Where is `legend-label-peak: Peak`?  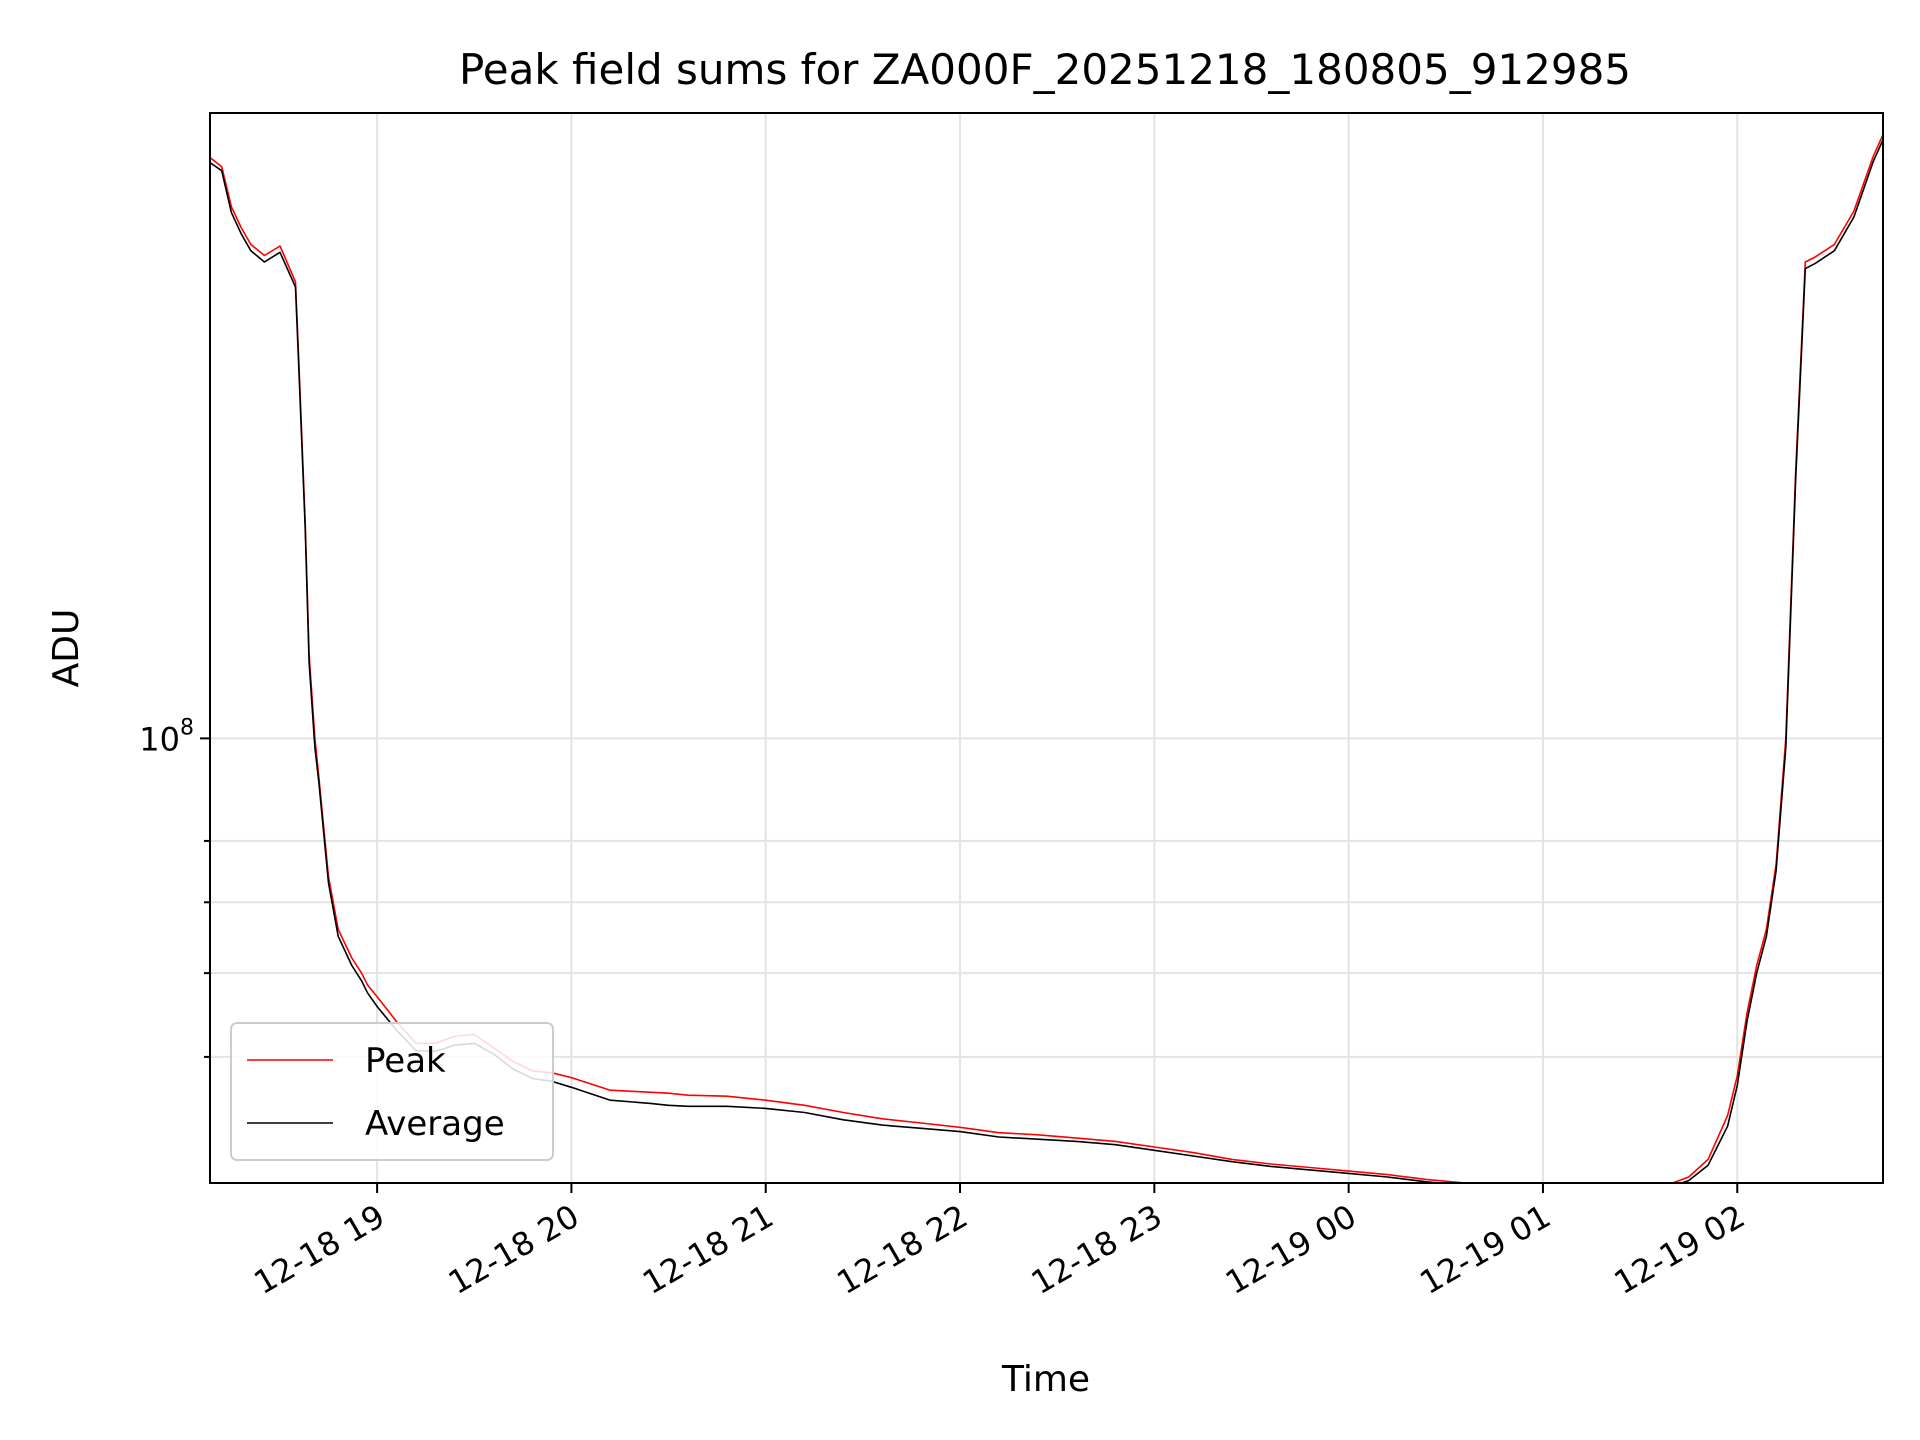
legend-label-peak: Peak is located at coordinates (405, 1061).